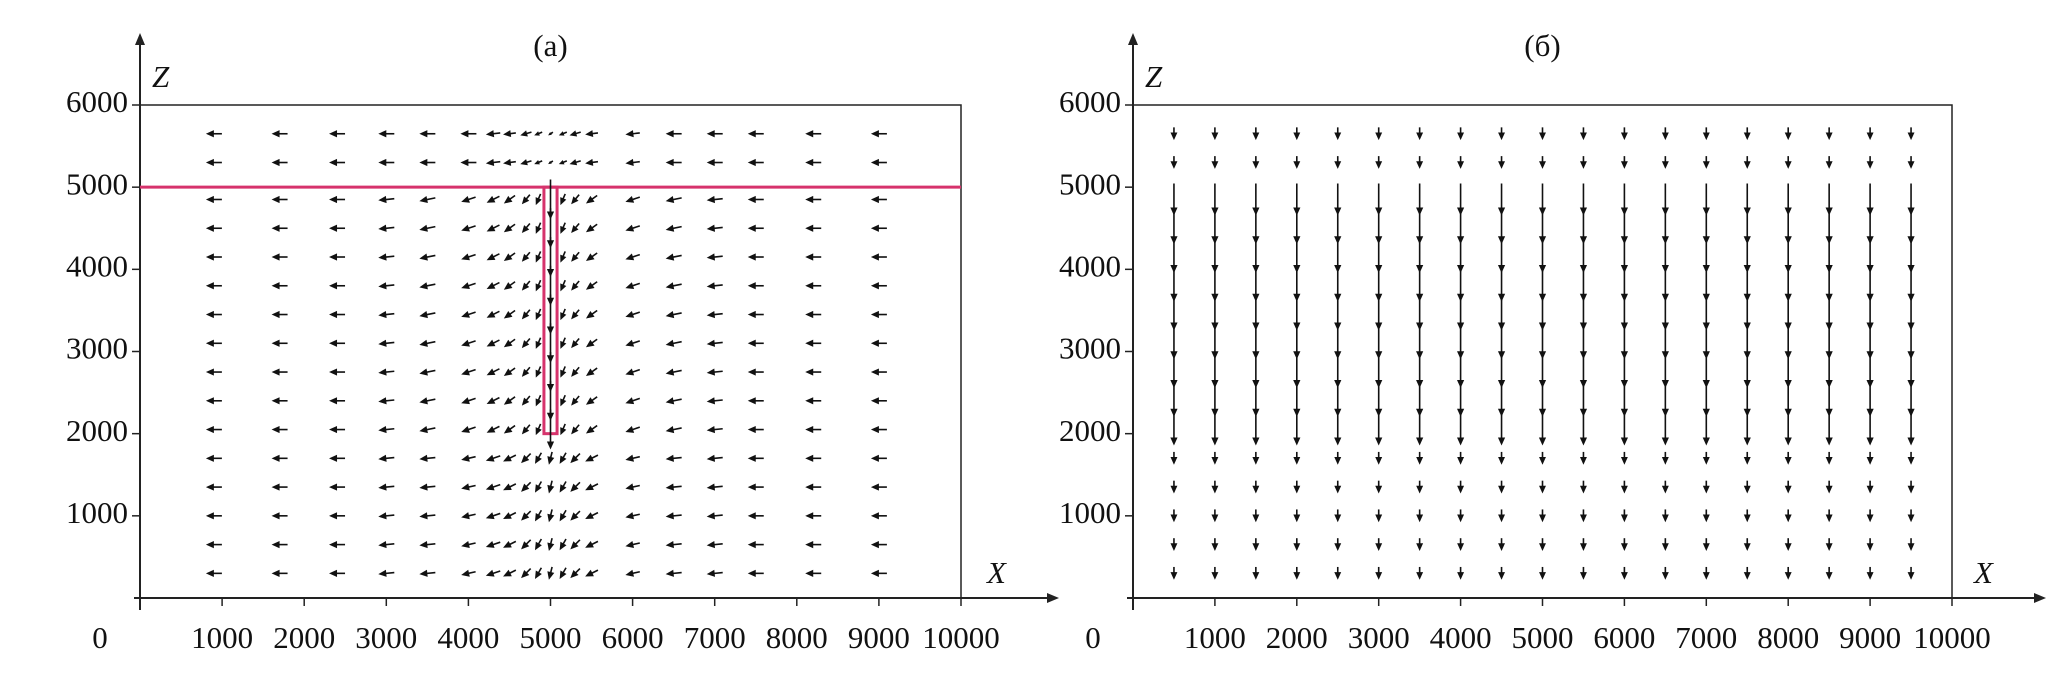 This screenshot has height=700, width=2067. Describe the element at coordinates (1053, 598) in the screenshot. I see `x-axis-arrow` at that location.